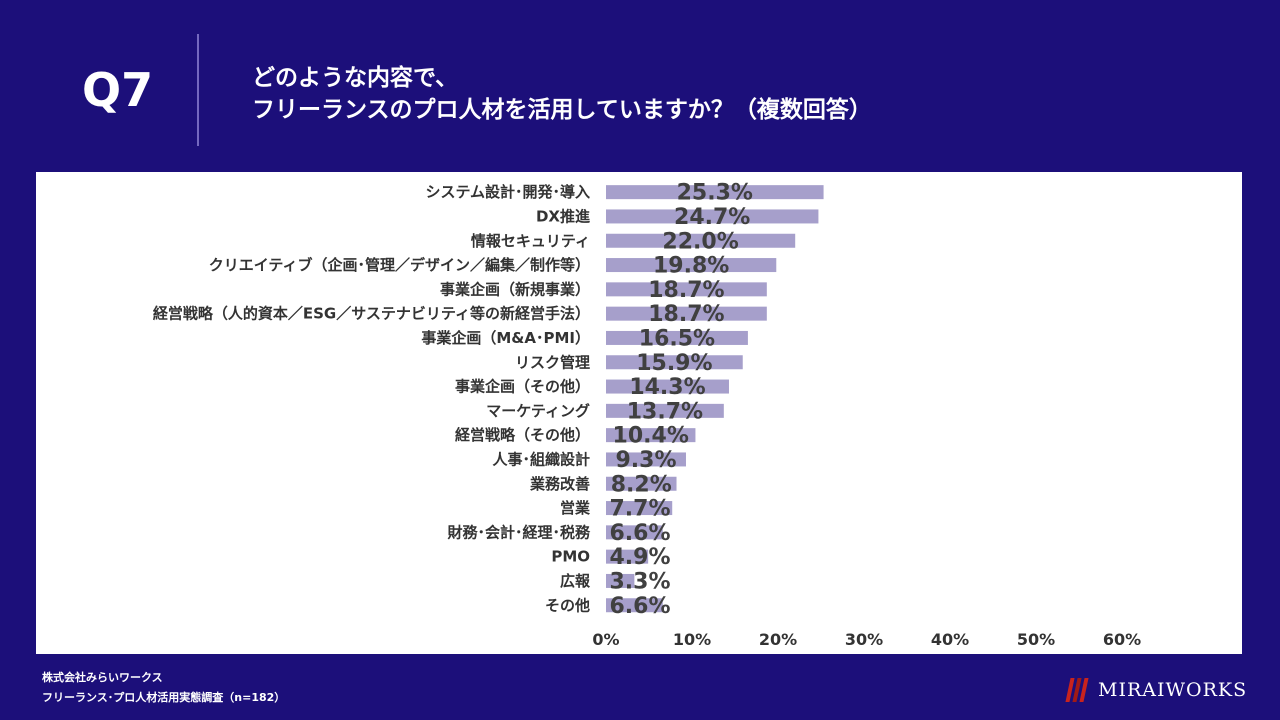  What do you see at coordinates (605, 639) in the screenshot?
I see `x-tick-label: 0%` at bounding box center [605, 639].